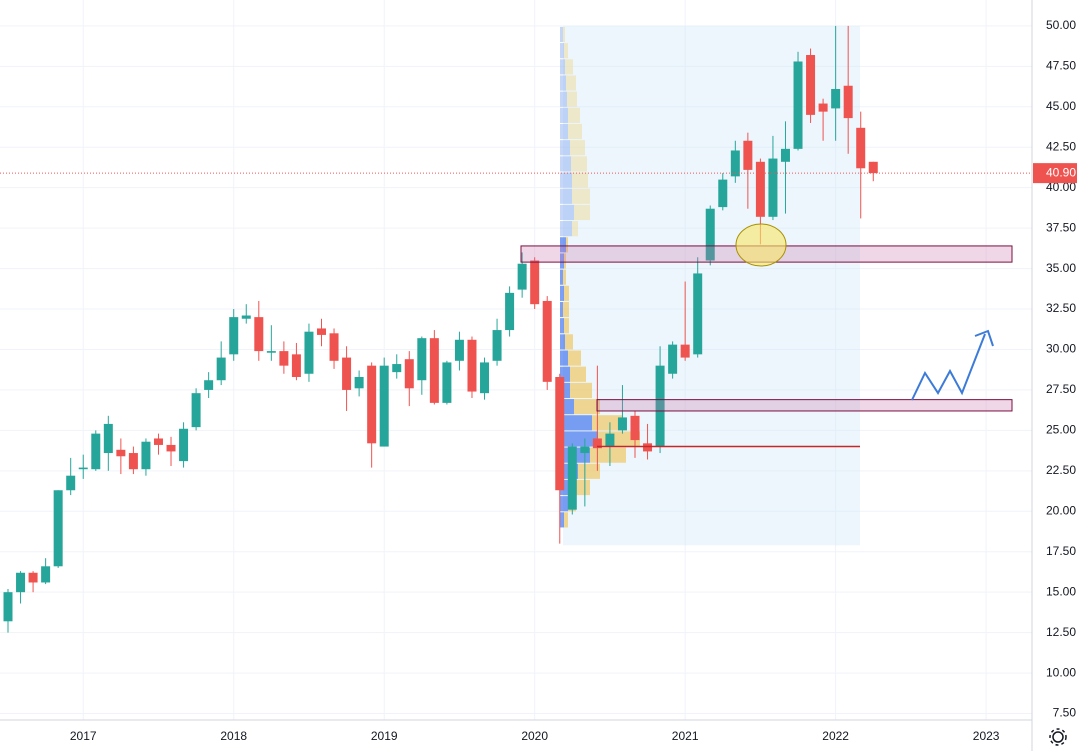 This screenshot has width=1090, height=751. I want to click on x-tick-label: 2022, so click(835, 736).